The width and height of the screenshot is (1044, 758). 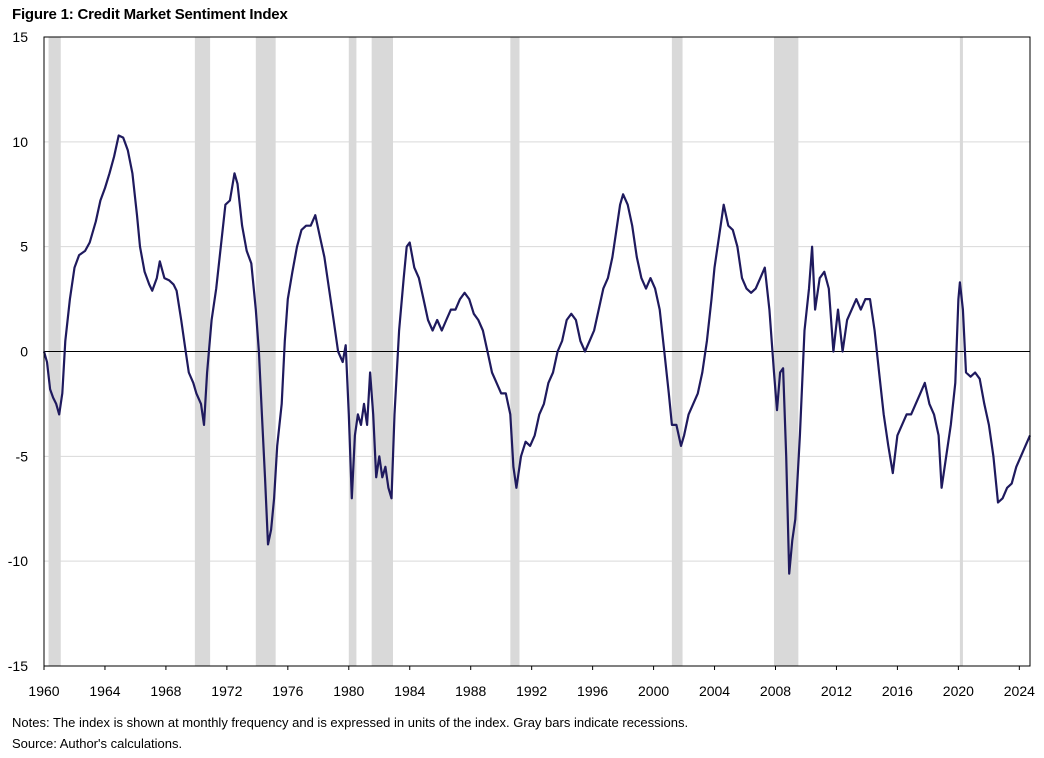 I want to click on y-tick-label: 5, so click(x=24, y=247).